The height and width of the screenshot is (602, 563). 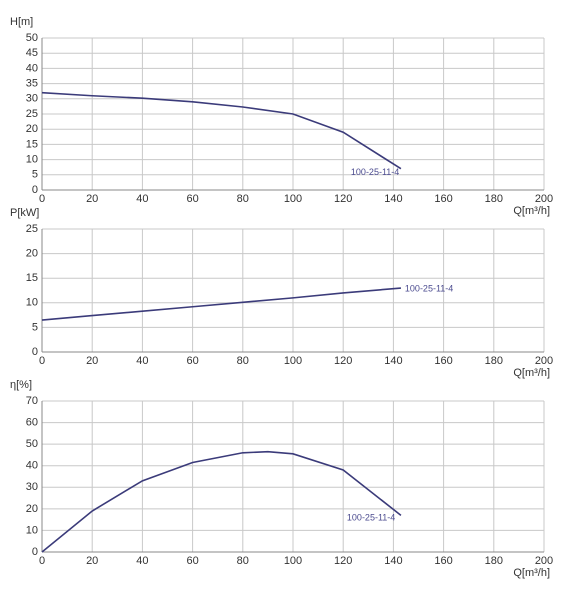 What do you see at coordinates (32, 84) in the screenshot?
I see `y-tick-label: 35` at bounding box center [32, 84].